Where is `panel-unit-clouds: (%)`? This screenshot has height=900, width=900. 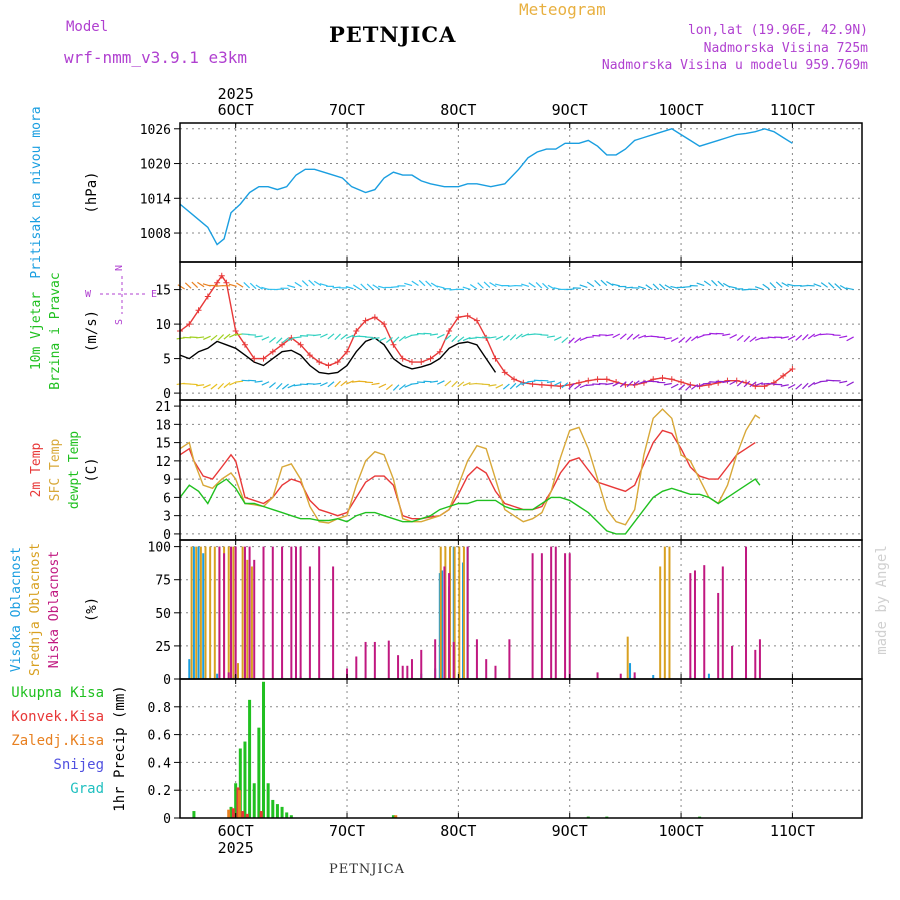 panel-unit-clouds: (%) is located at coordinates (92, 609).